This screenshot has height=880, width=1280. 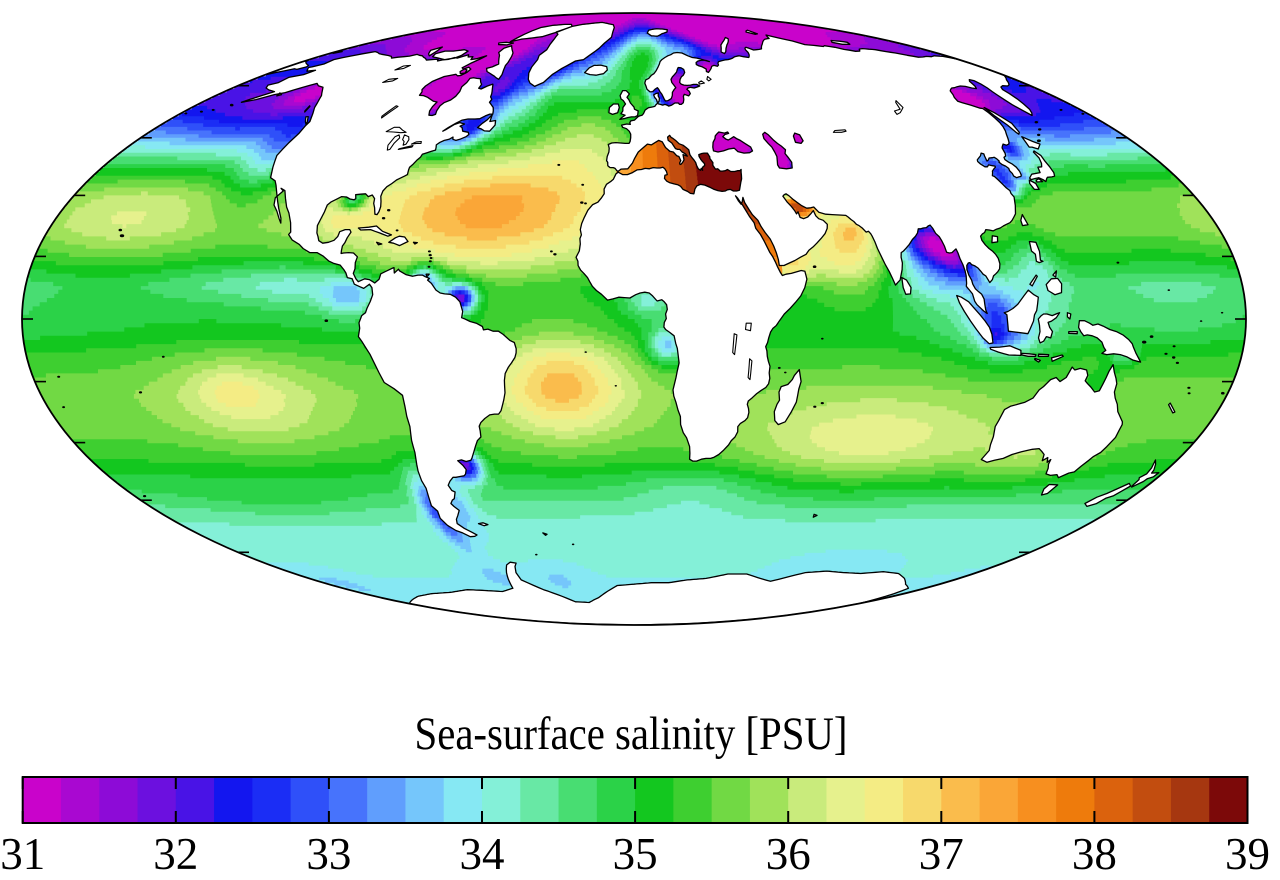 I want to click on svg-text: 39, so click(x=1247, y=854).